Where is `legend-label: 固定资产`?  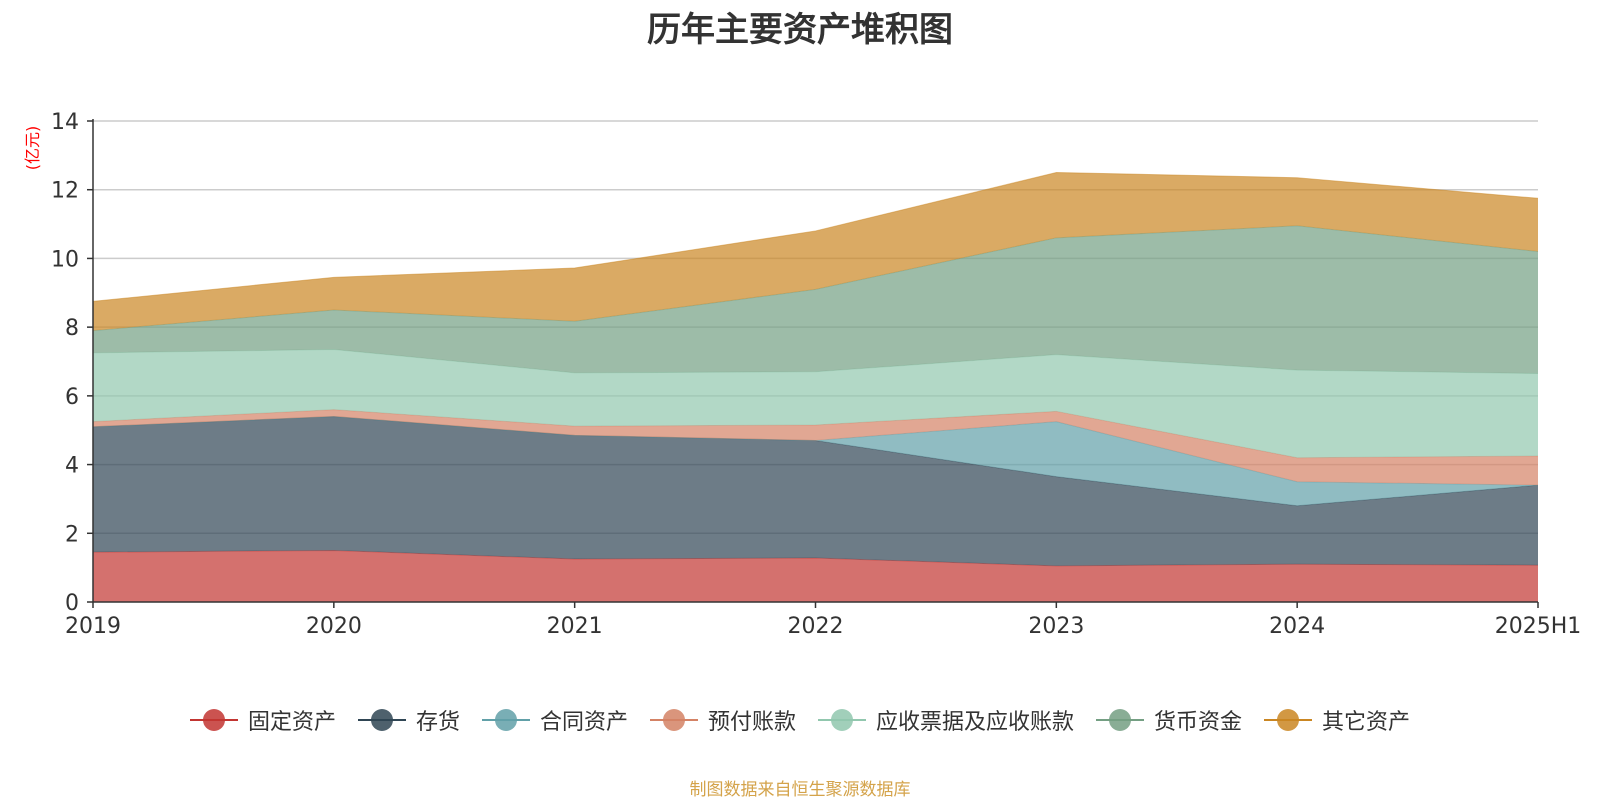
legend-label: 固定资产 is located at coordinates (291, 722).